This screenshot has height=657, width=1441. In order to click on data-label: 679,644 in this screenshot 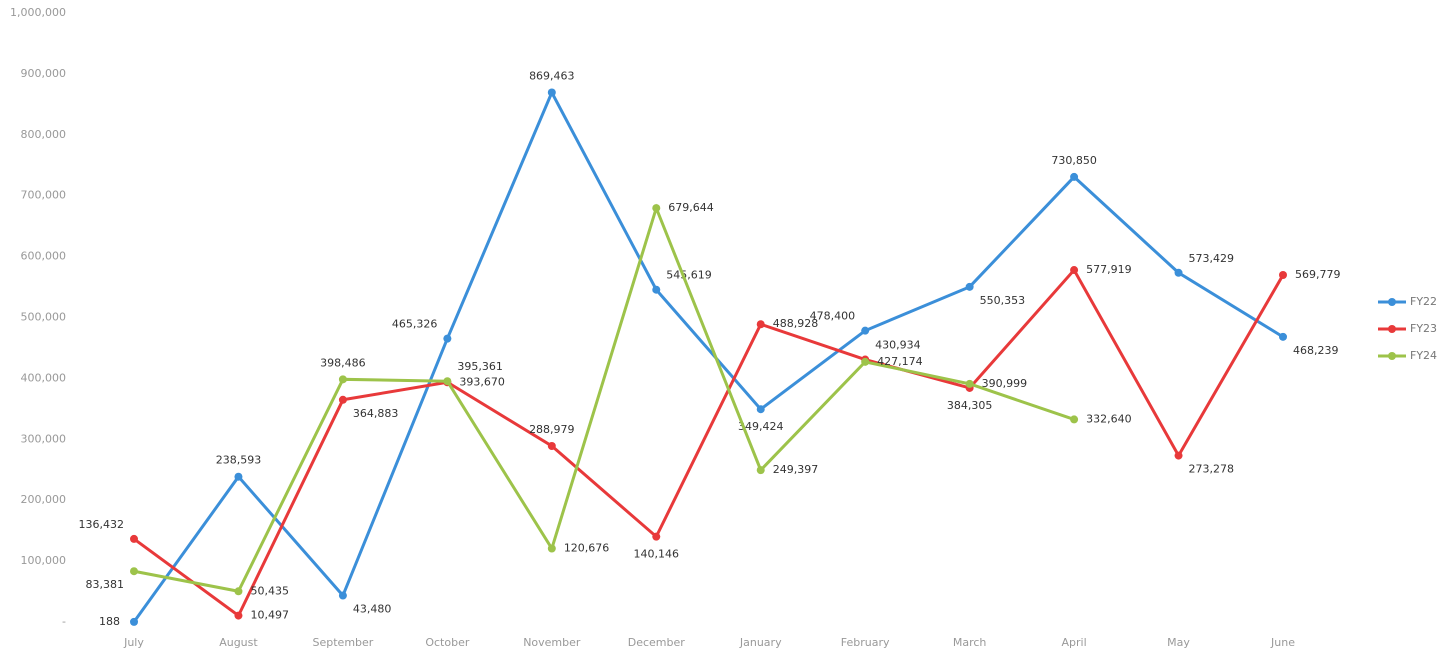, I will do `click(691, 207)`.